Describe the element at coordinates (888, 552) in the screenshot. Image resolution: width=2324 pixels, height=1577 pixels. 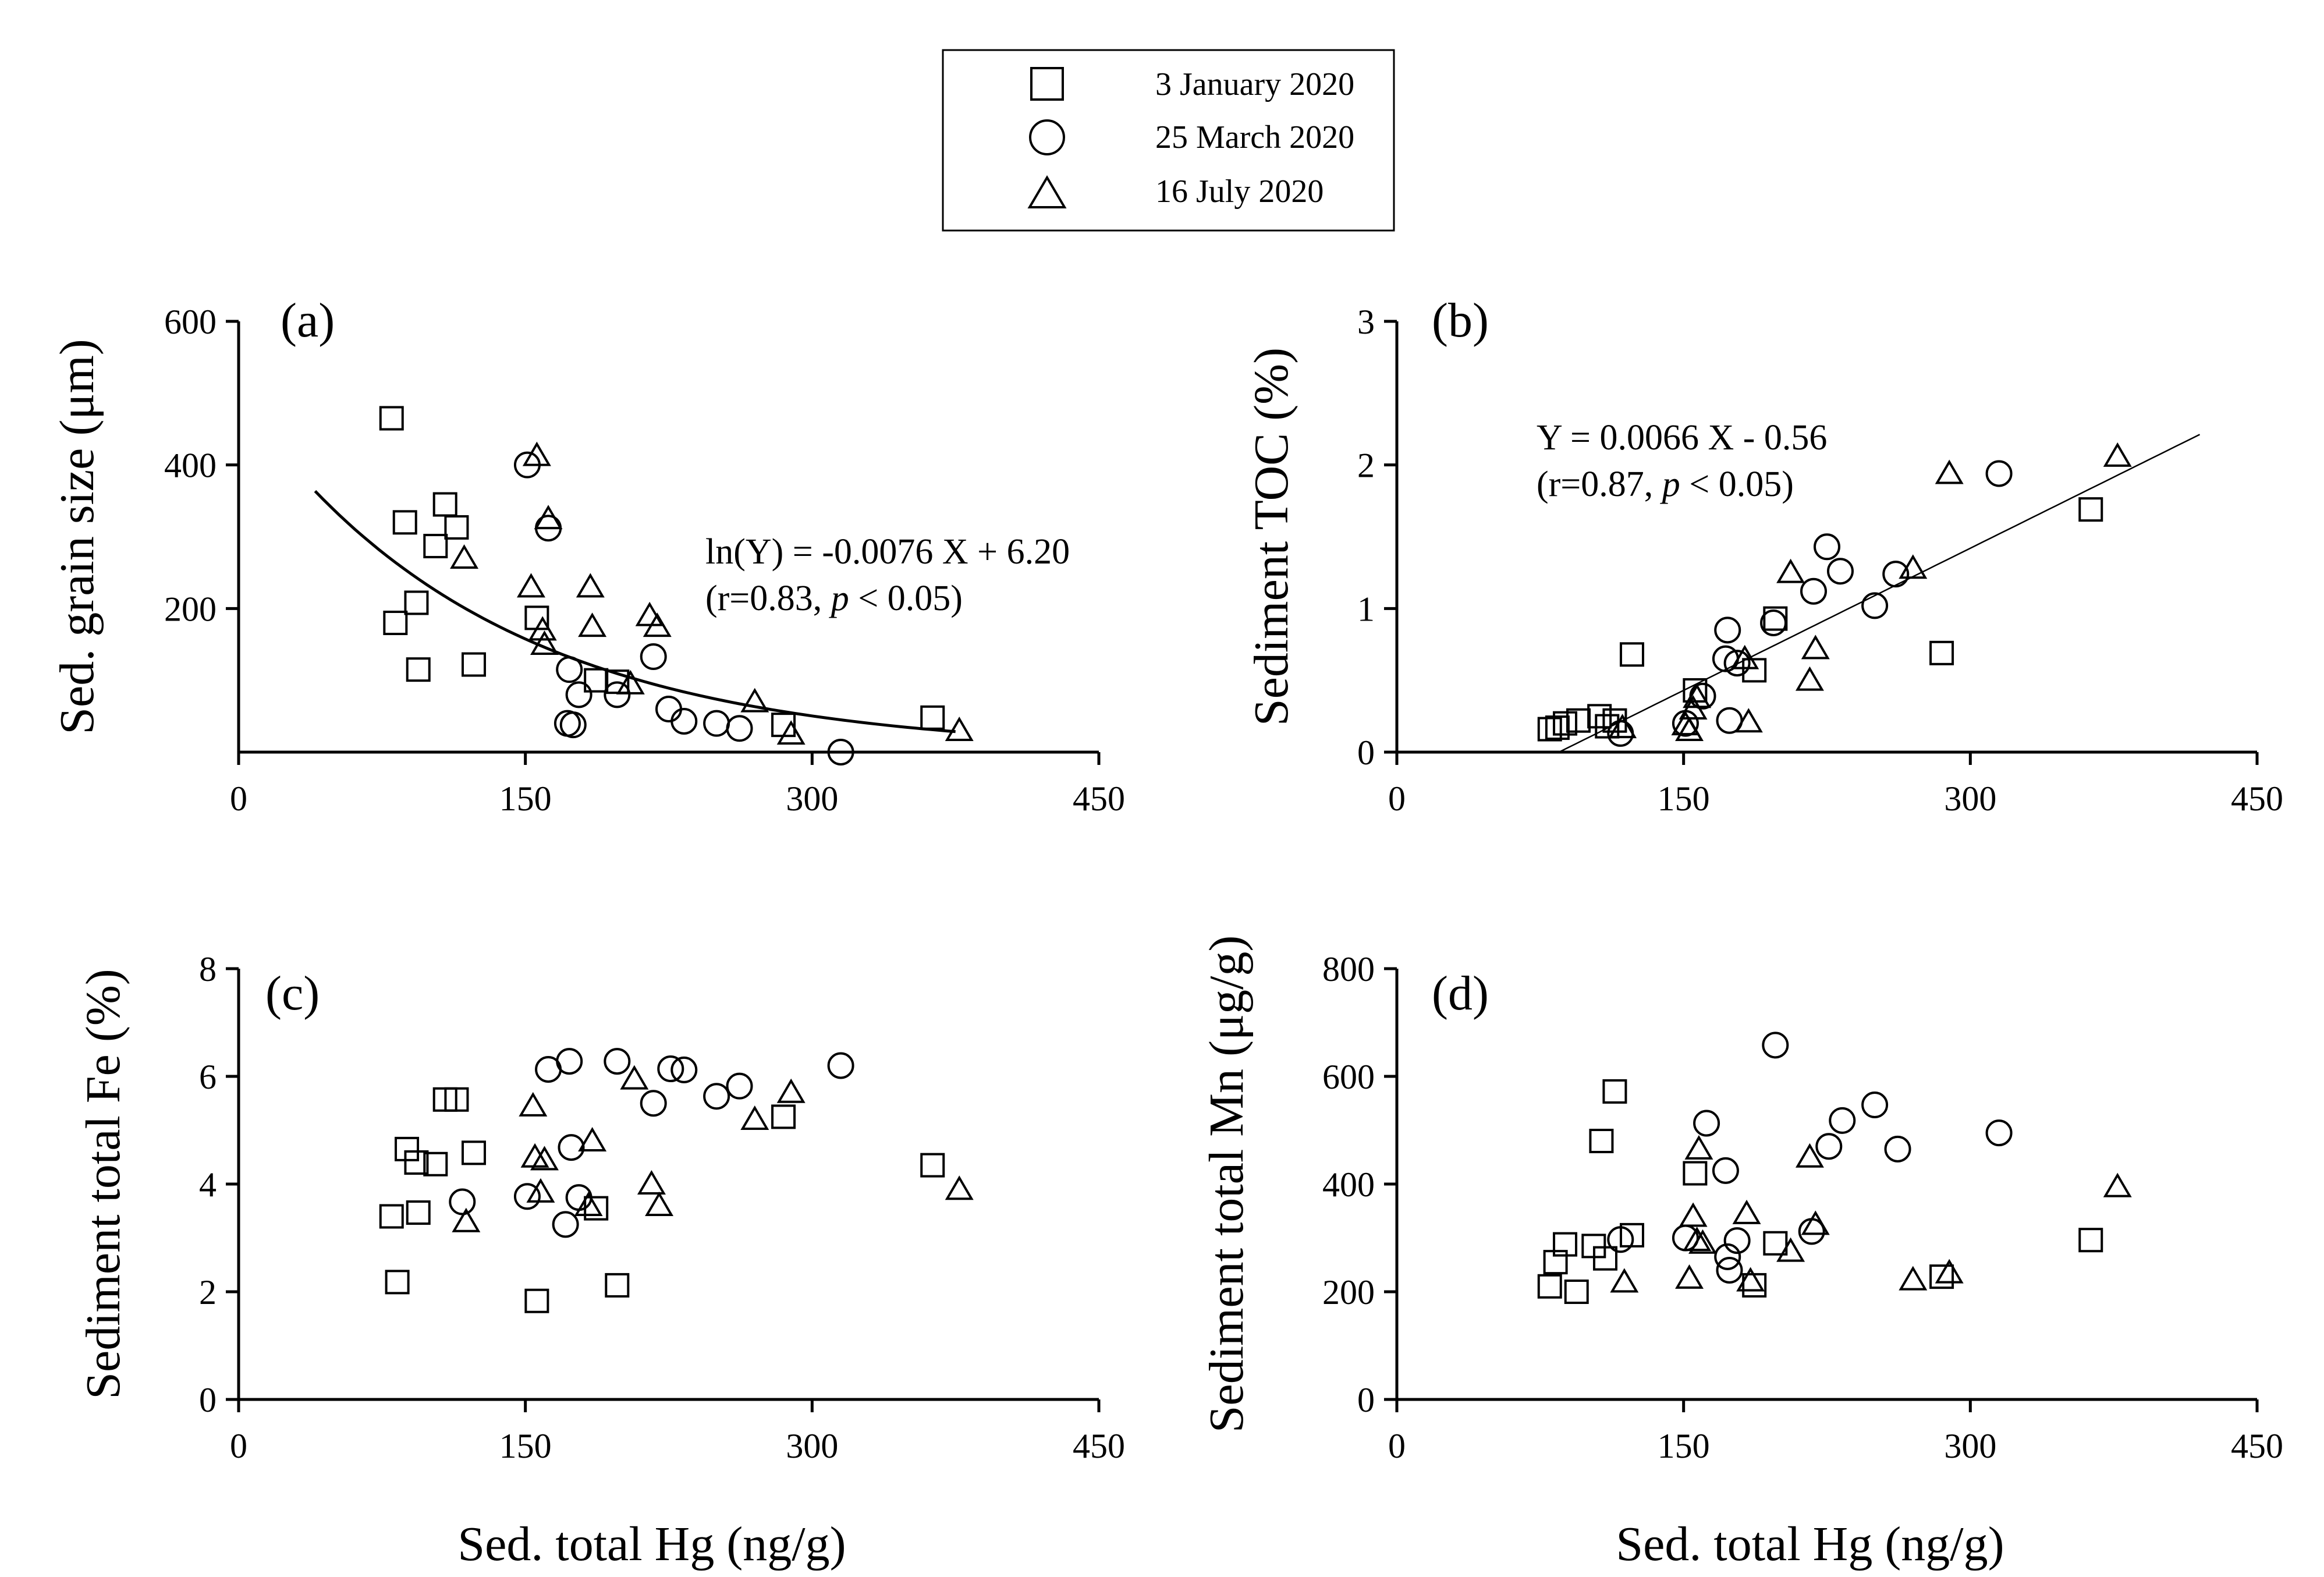
I see `panel-a-equation: ln(Y) = -0.0076 X + 6.20` at that location.